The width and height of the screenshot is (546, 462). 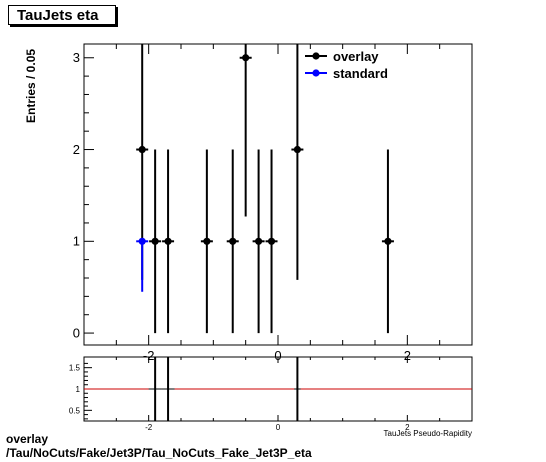 I want to click on ratio-x-tick-label: 2, so click(x=407, y=427).